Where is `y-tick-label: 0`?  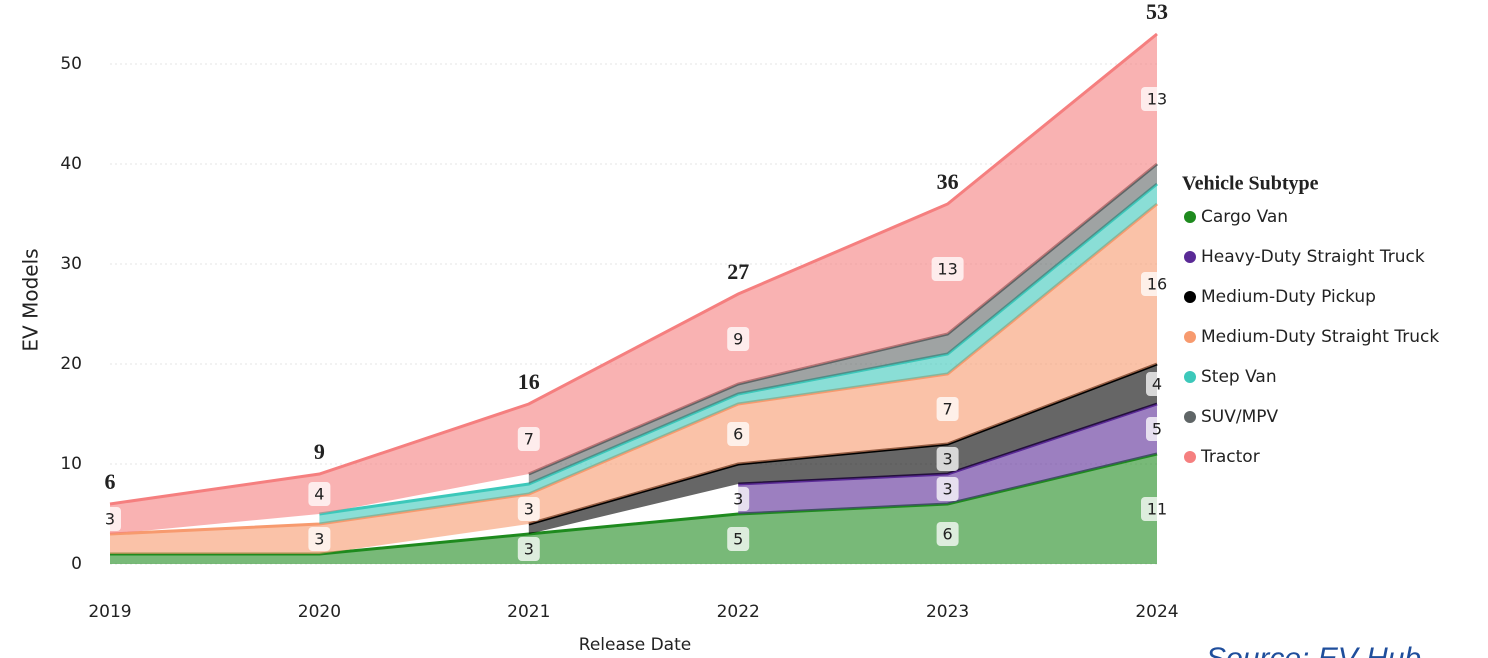 y-tick-label: 0 is located at coordinates (76, 564).